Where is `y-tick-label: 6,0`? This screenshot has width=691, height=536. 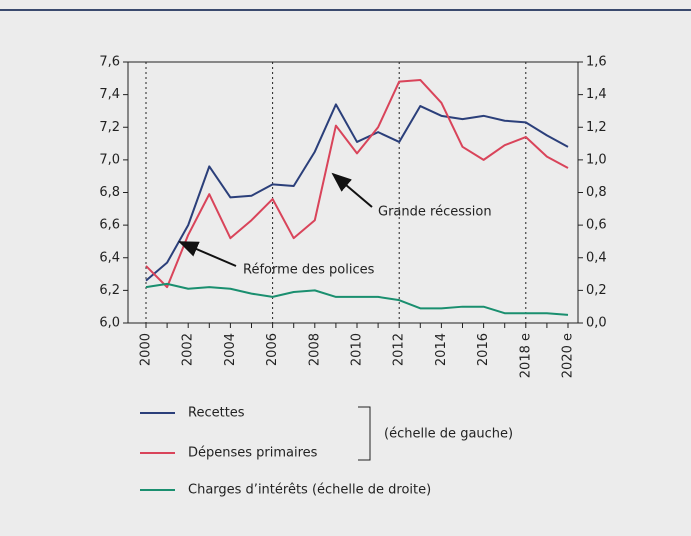 y-tick-label: 6,0 is located at coordinates (109, 323).